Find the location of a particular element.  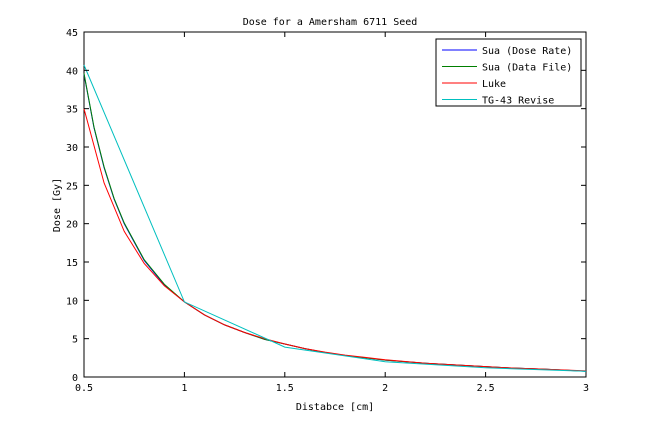

y-tick-label: 5 is located at coordinates (75, 340).